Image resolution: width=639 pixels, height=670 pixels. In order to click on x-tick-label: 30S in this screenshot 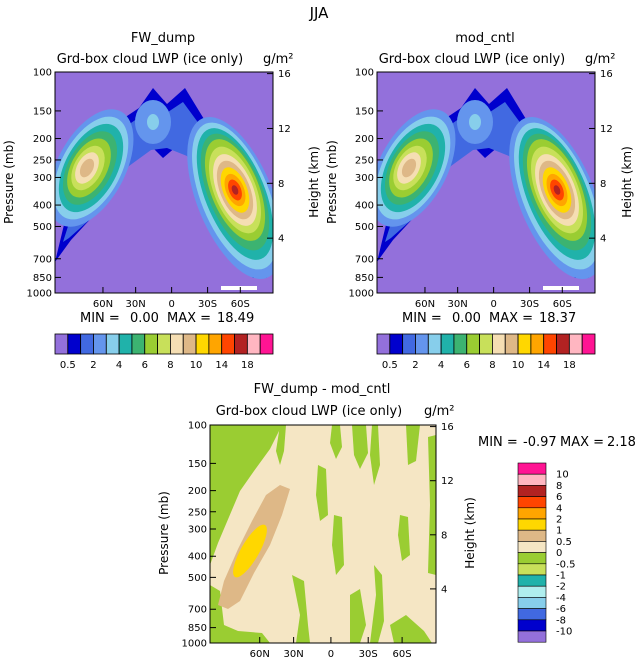, I will do `click(207, 304)`.